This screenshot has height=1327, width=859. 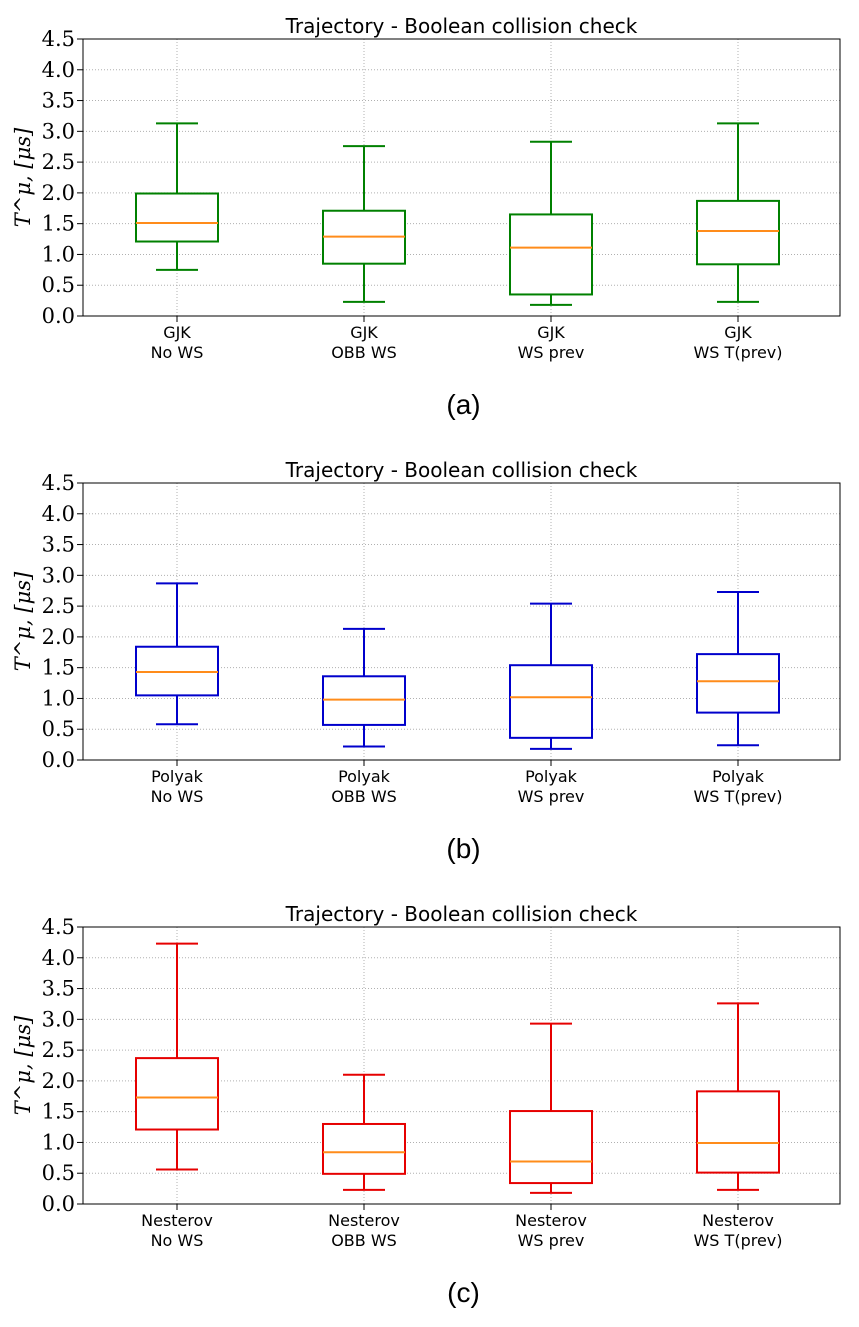 I want to click on panel-caption: (a), so click(x=463, y=404).